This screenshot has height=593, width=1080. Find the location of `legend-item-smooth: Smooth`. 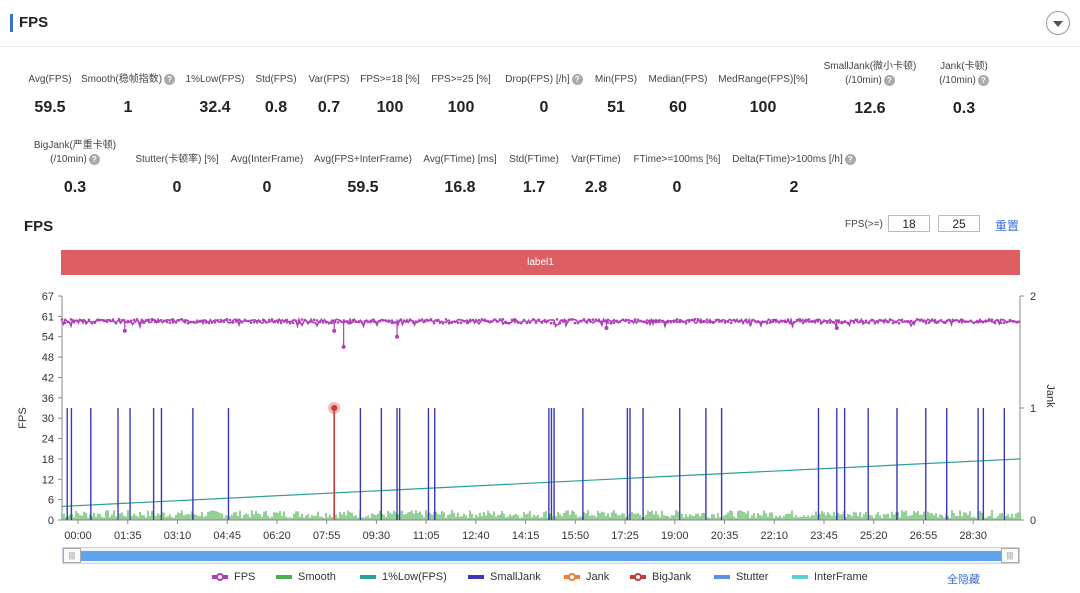

legend-item-smooth: Smooth is located at coordinates (306, 577).